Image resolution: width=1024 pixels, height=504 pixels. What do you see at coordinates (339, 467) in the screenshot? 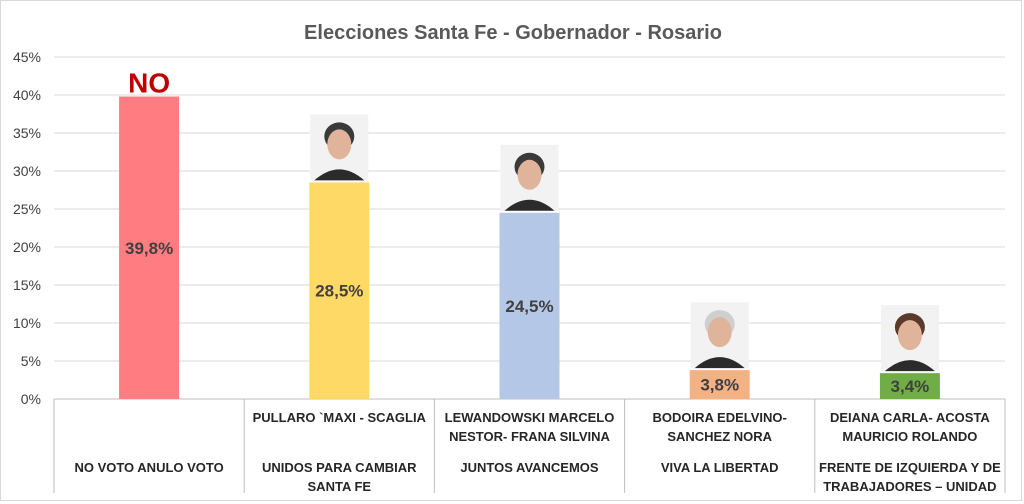
I see `party-label: UNIDOS PARA CAMBIAR` at bounding box center [339, 467].